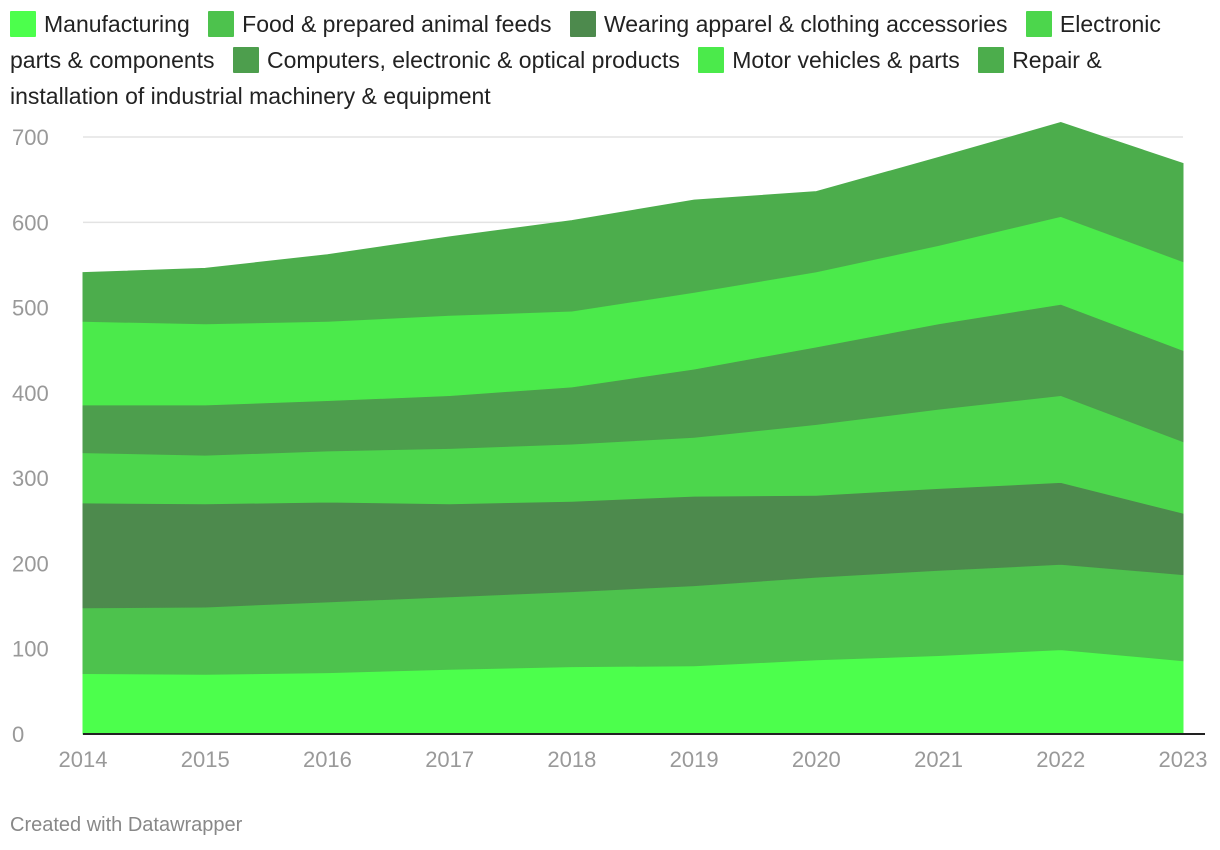 The width and height of the screenshot is (1220, 850). Describe the element at coordinates (30, 563) in the screenshot. I see `y-tick-label: 200` at that location.